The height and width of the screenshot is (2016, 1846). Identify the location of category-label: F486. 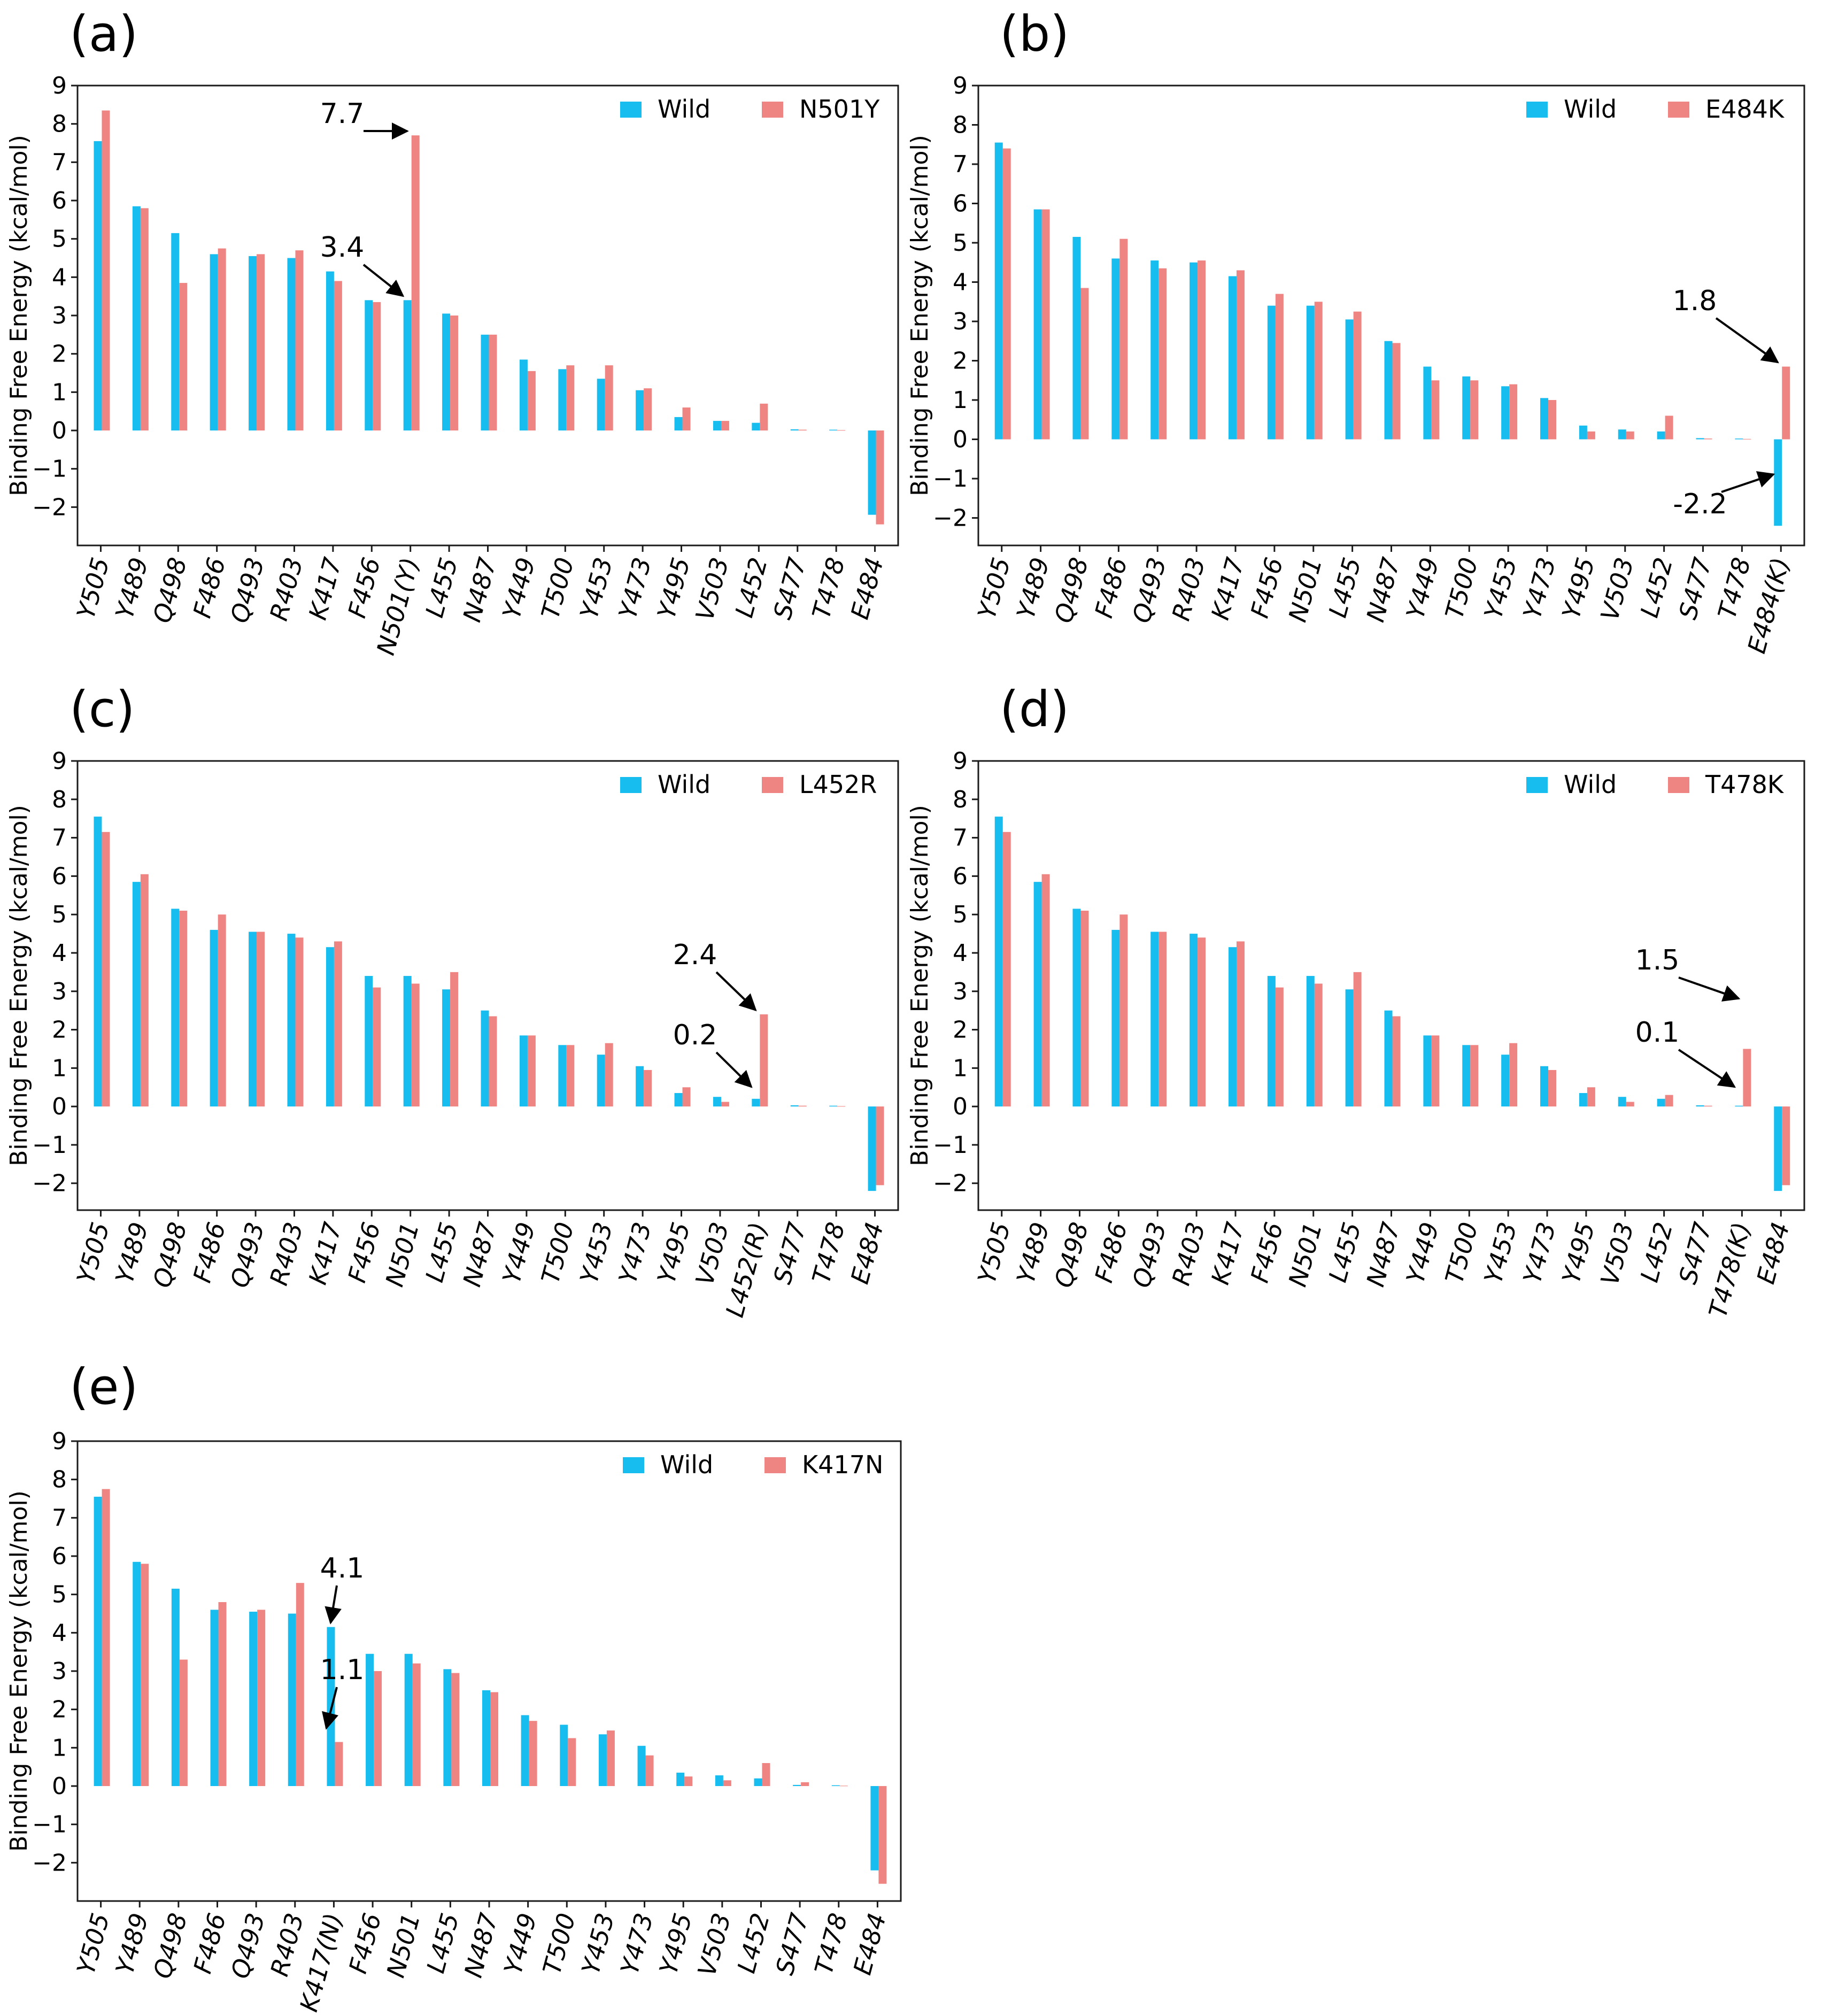
(209, 1252).